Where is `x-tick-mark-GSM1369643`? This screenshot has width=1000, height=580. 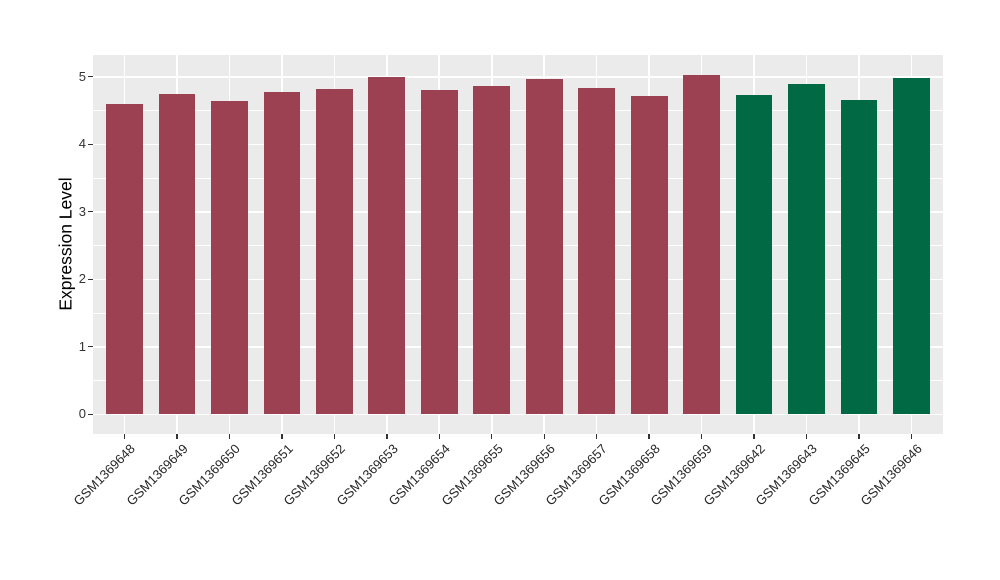
x-tick-mark-GSM1369643 is located at coordinates (806, 436).